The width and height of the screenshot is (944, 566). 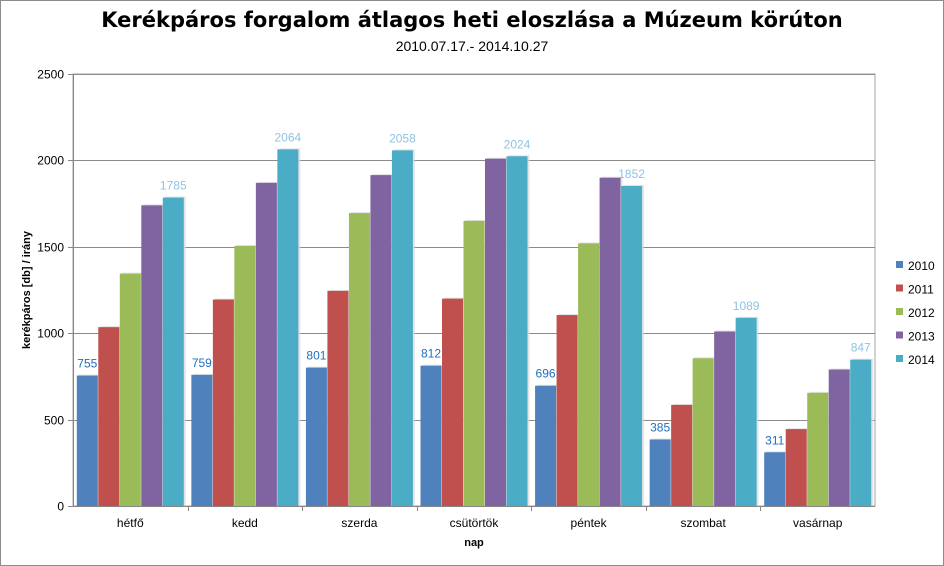 I want to click on data-label: 801, so click(x=316, y=356).